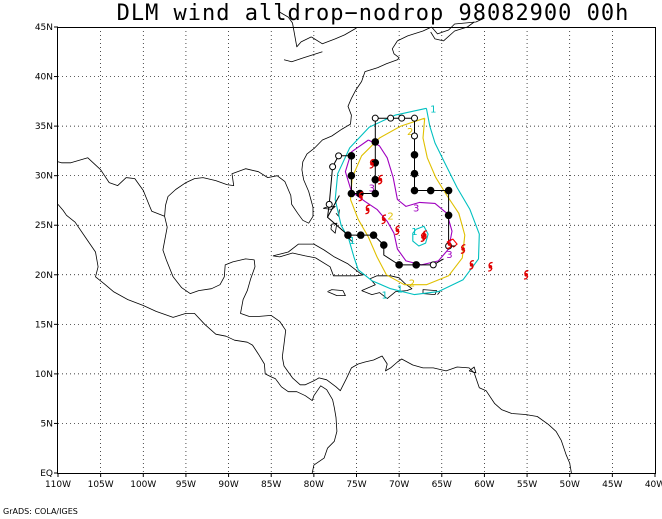  What do you see at coordinates (356, 485) in the screenshot?
I see `lon-tick-label: 75W` at bounding box center [356, 485].